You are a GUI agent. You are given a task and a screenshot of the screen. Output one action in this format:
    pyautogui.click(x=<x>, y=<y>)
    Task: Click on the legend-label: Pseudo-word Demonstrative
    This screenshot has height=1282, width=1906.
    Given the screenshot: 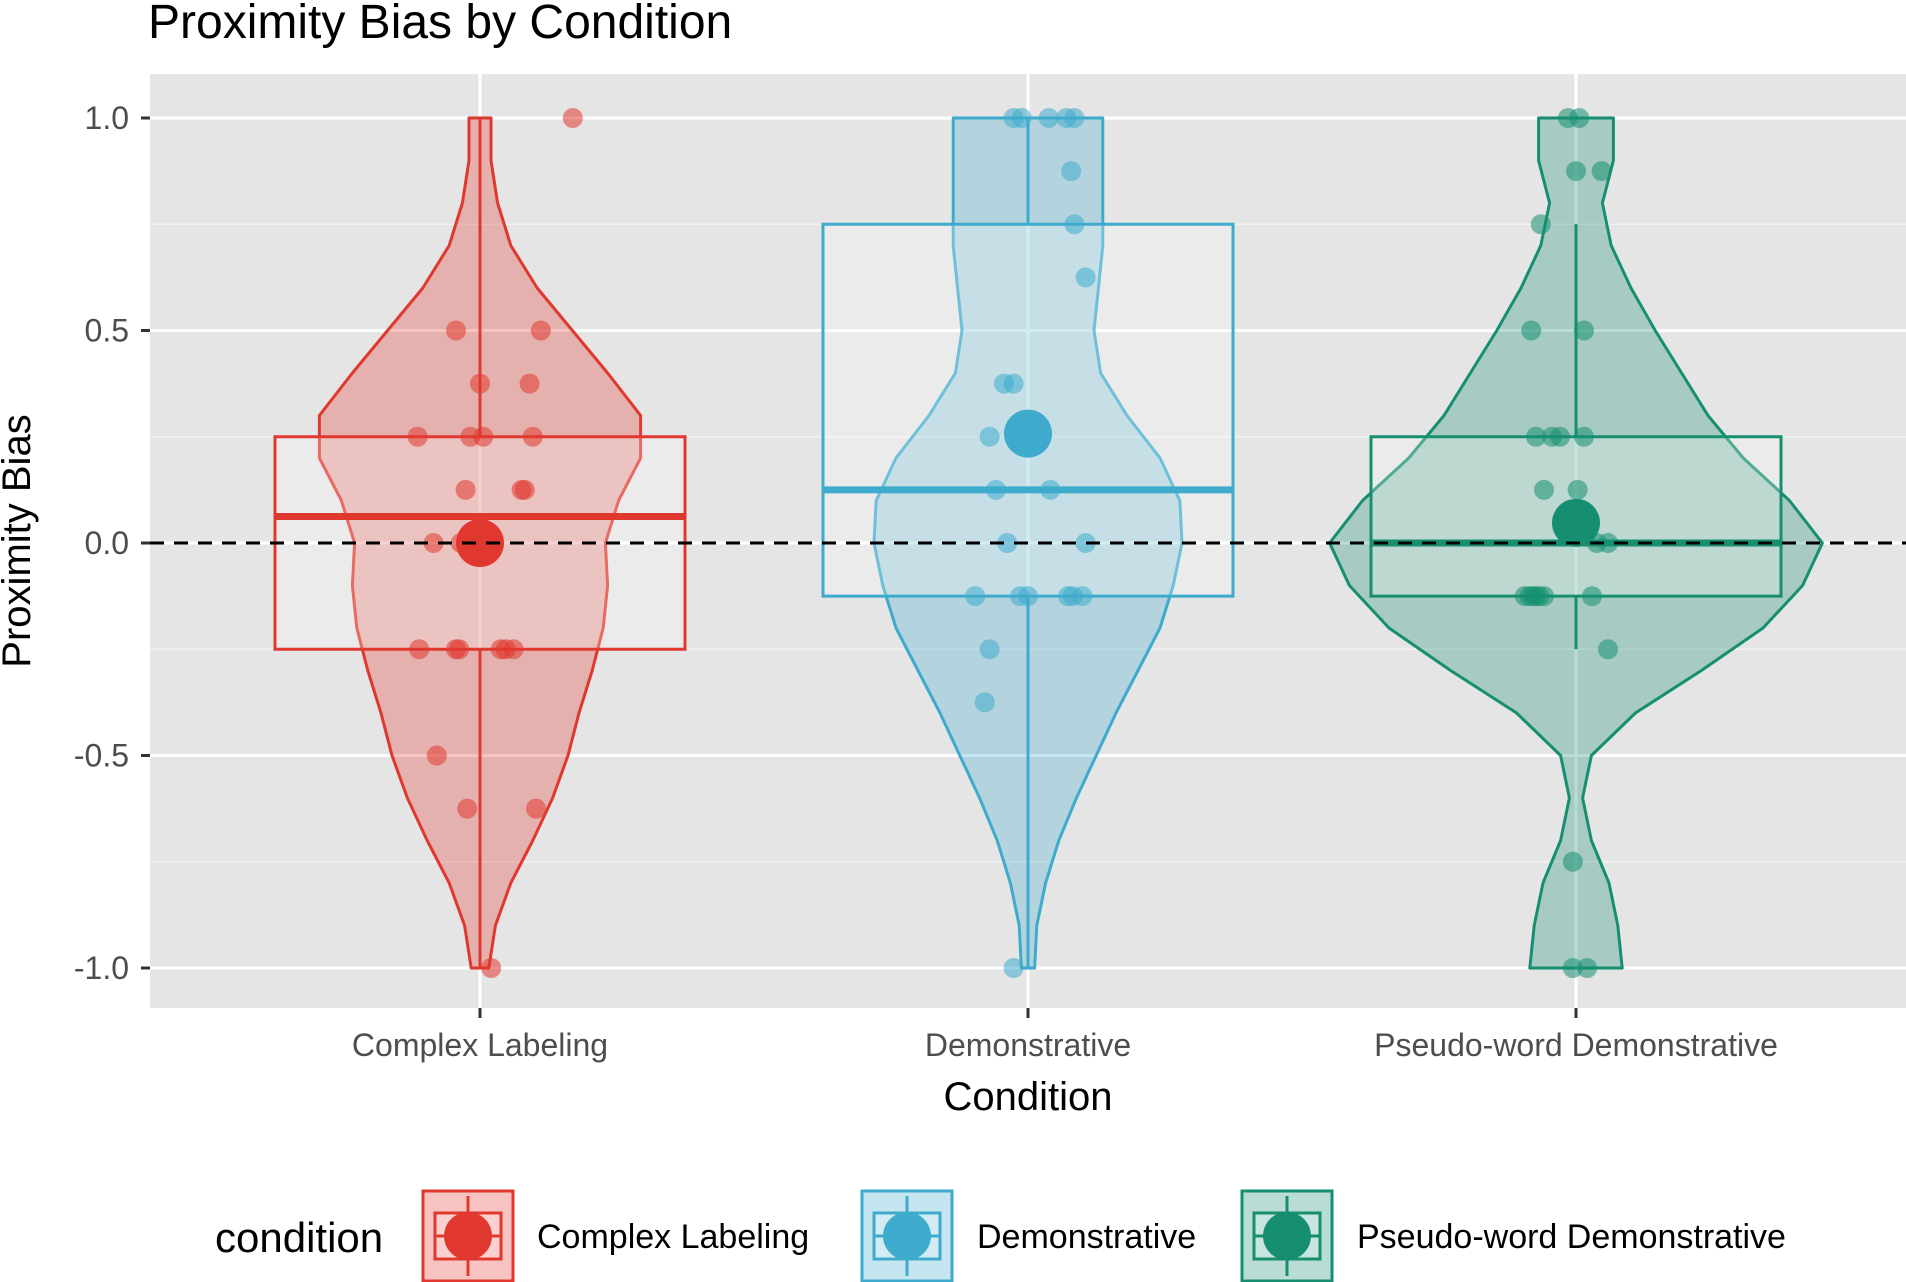 What is the action you would take?
    pyautogui.click(x=1571, y=1237)
    